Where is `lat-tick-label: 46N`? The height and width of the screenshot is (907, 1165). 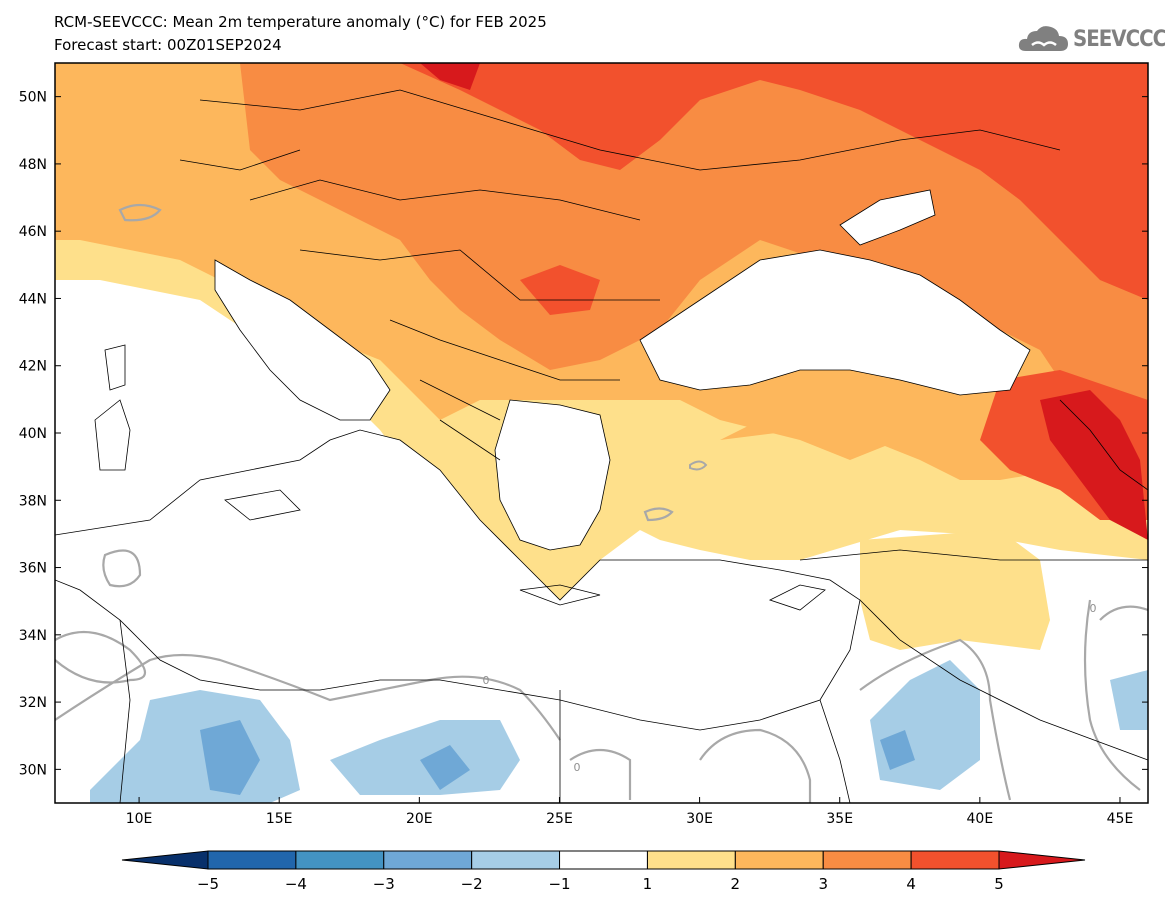 lat-tick-label: 46N is located at coordinates (33, 232).